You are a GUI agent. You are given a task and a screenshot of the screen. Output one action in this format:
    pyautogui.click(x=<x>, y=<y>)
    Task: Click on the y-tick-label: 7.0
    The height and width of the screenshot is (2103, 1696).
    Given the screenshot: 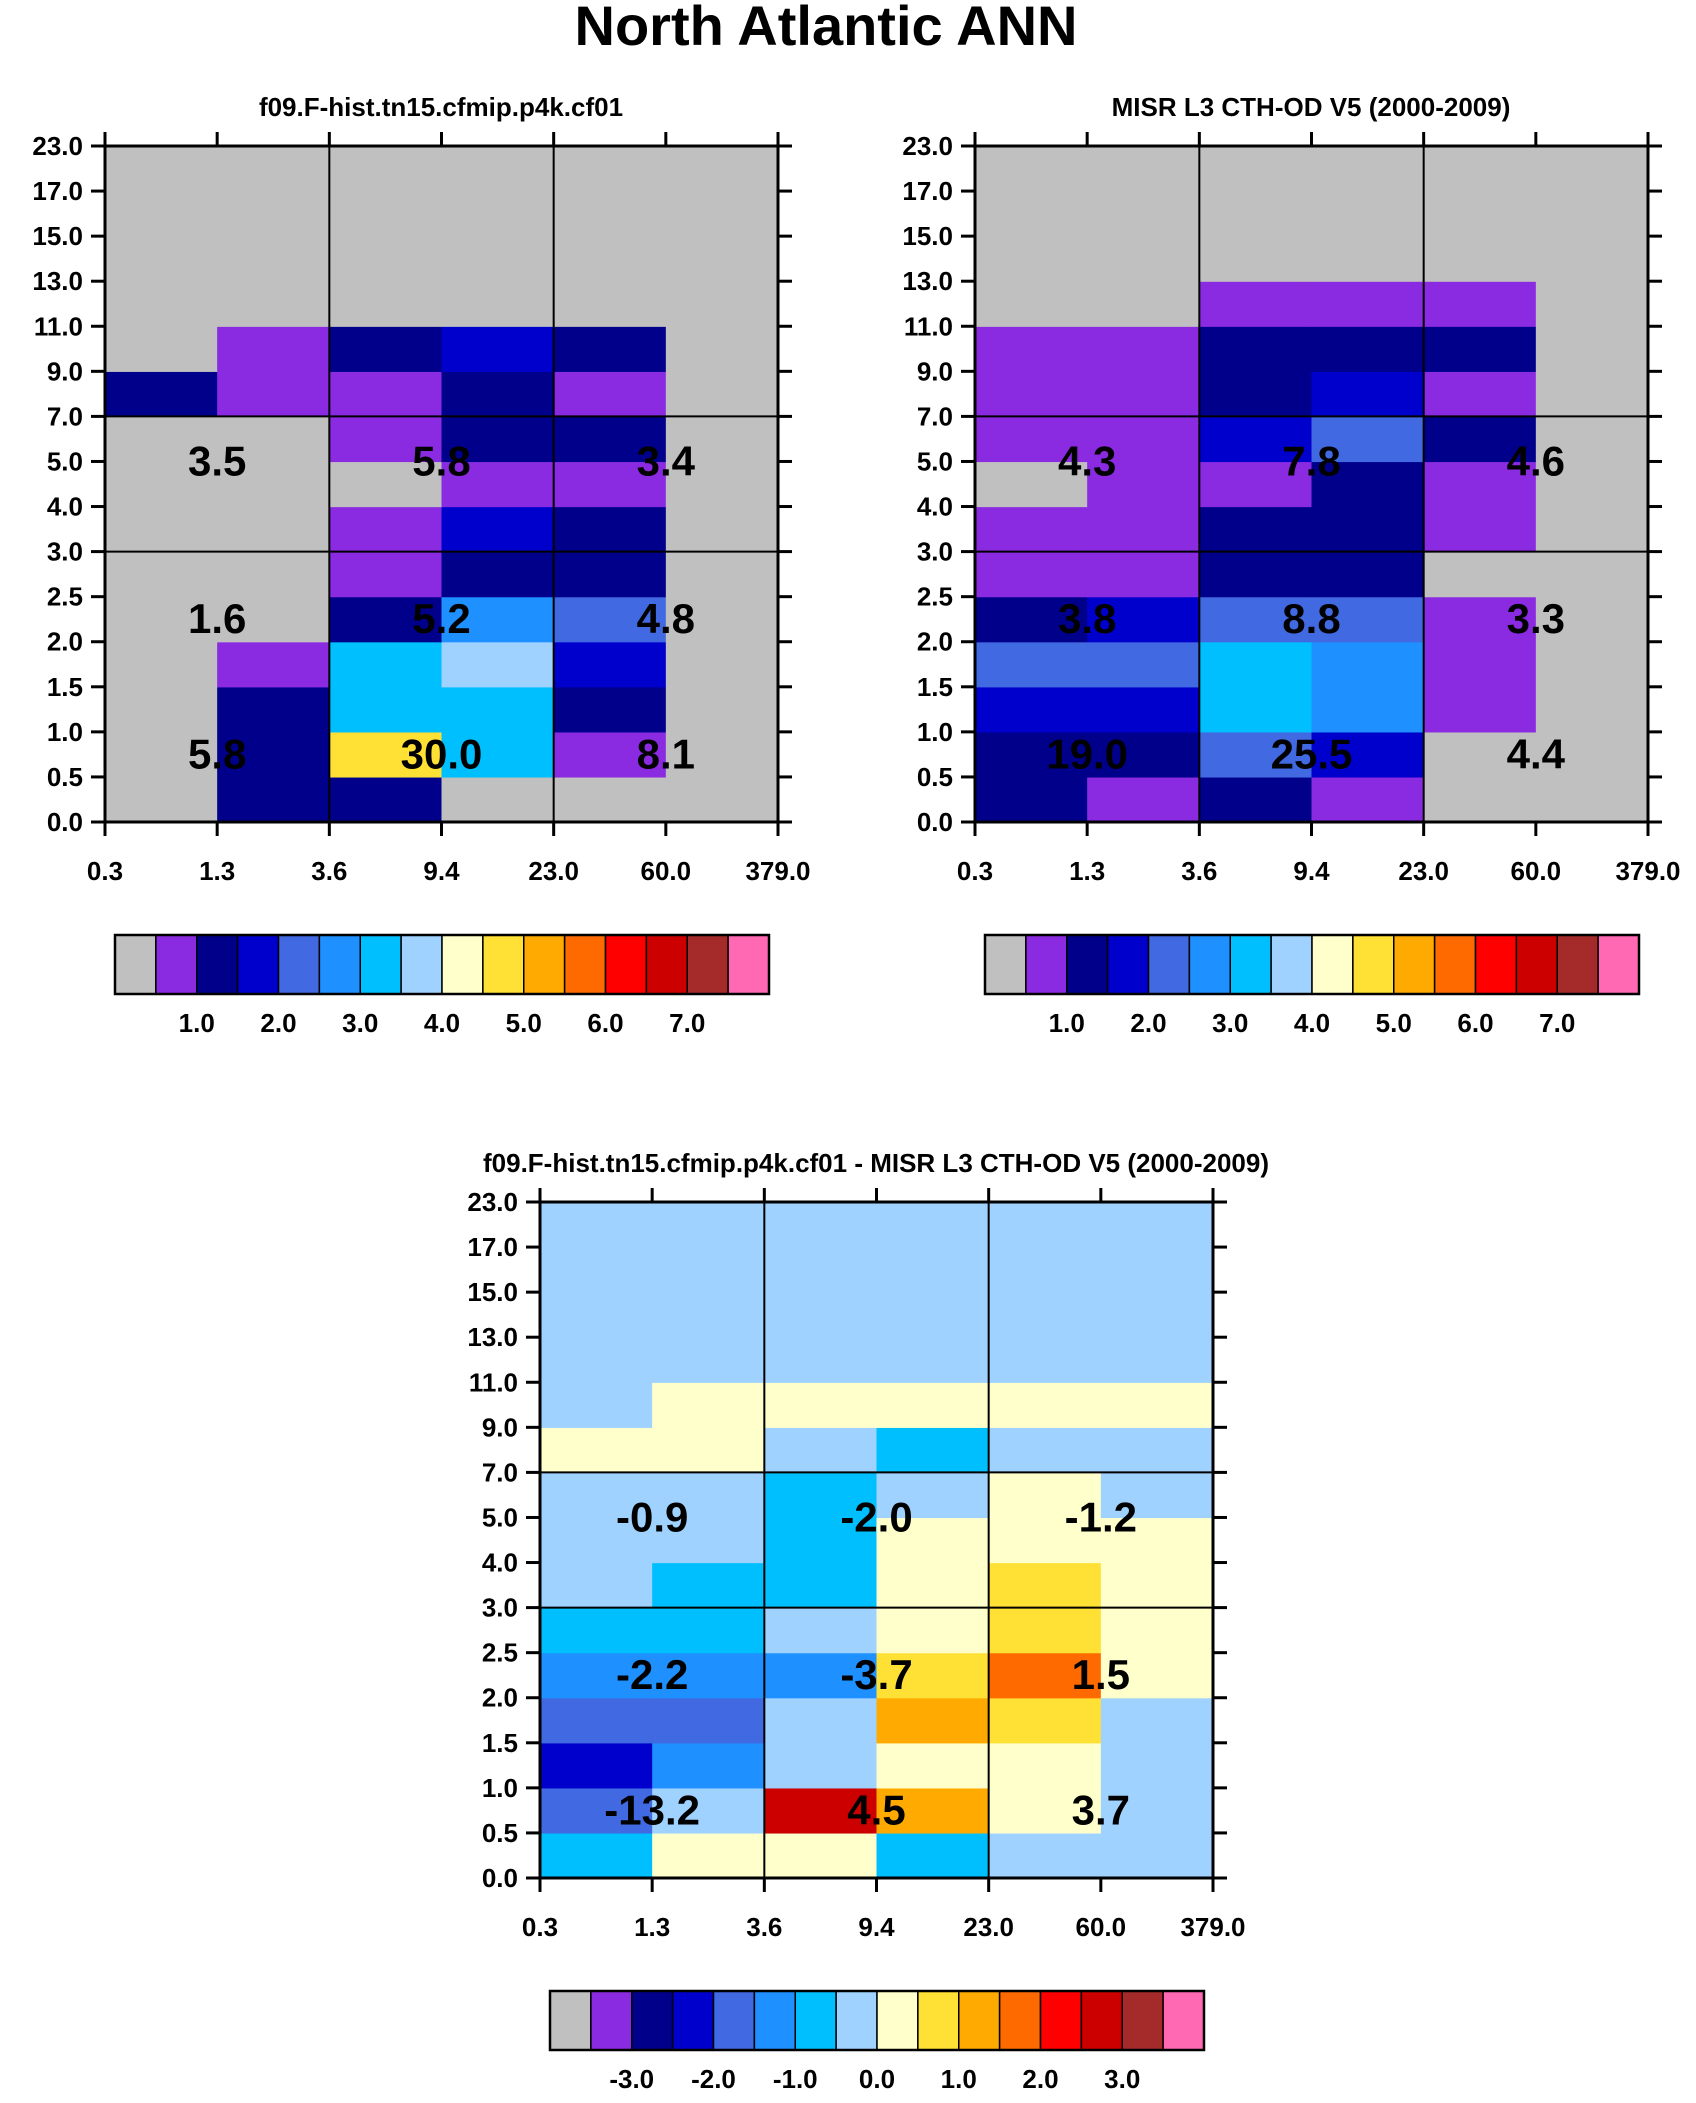 What is the action you would take?
    pyautogui.click(x=500, y=1472)
    